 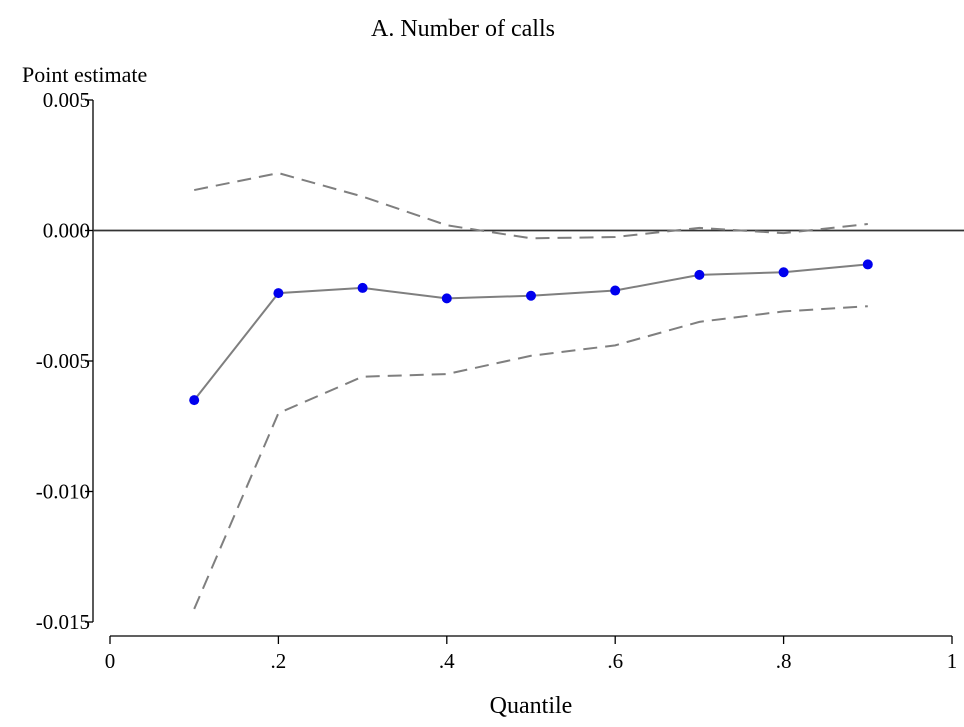 I want to click on x-tick-label: .2, so click(x=279, y=661).